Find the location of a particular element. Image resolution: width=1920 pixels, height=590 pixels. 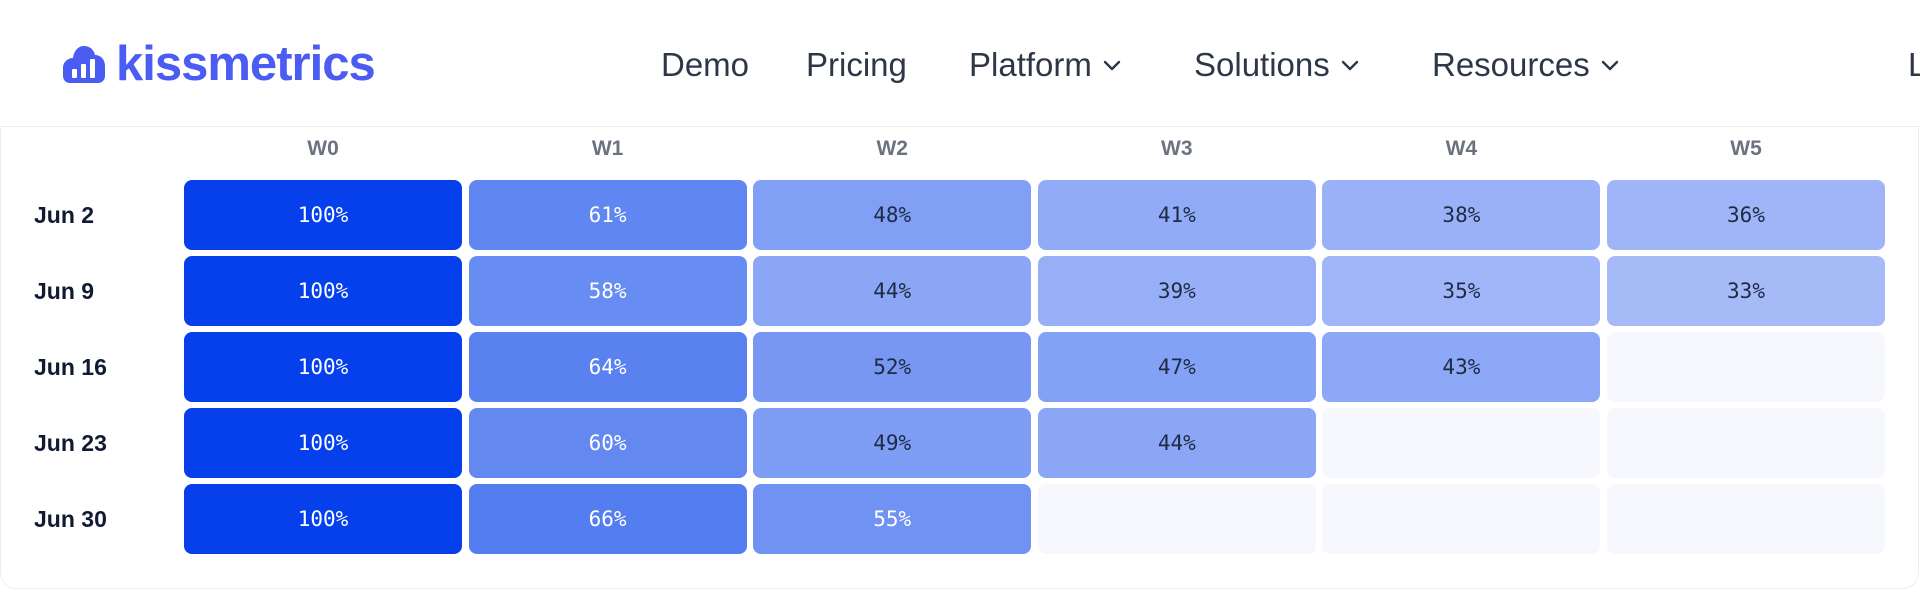

kissmetrics-logo: kissmetrics is located at coordinates (219, 64).